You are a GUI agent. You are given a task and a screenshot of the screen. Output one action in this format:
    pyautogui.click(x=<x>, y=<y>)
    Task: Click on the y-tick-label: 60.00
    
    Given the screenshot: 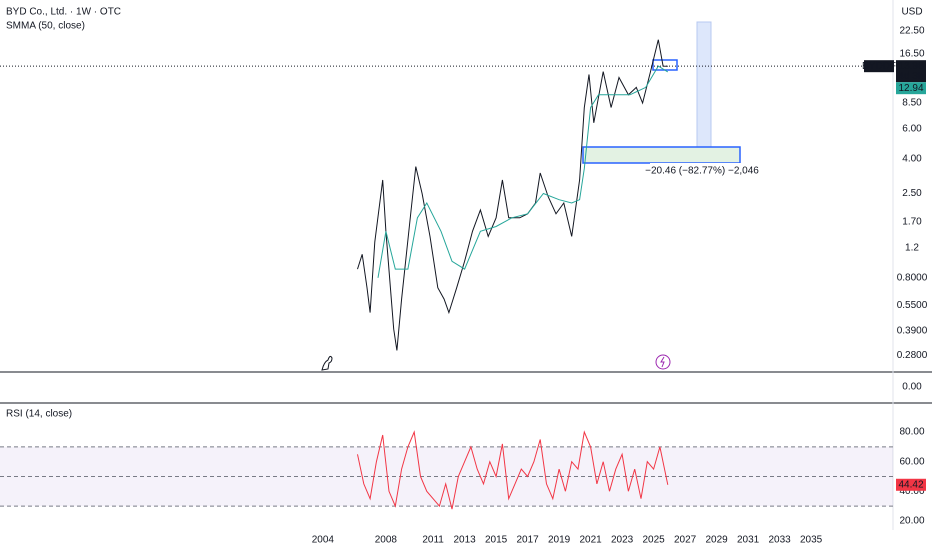 What is the action you would take?
    pyautogui.click(x=911, y=461)
    